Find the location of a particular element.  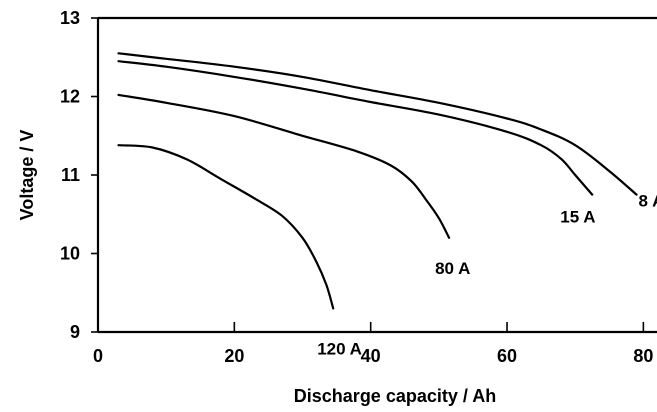

x-axis-title: Discharge capacity / Ah is located at coordinates (395, 396).